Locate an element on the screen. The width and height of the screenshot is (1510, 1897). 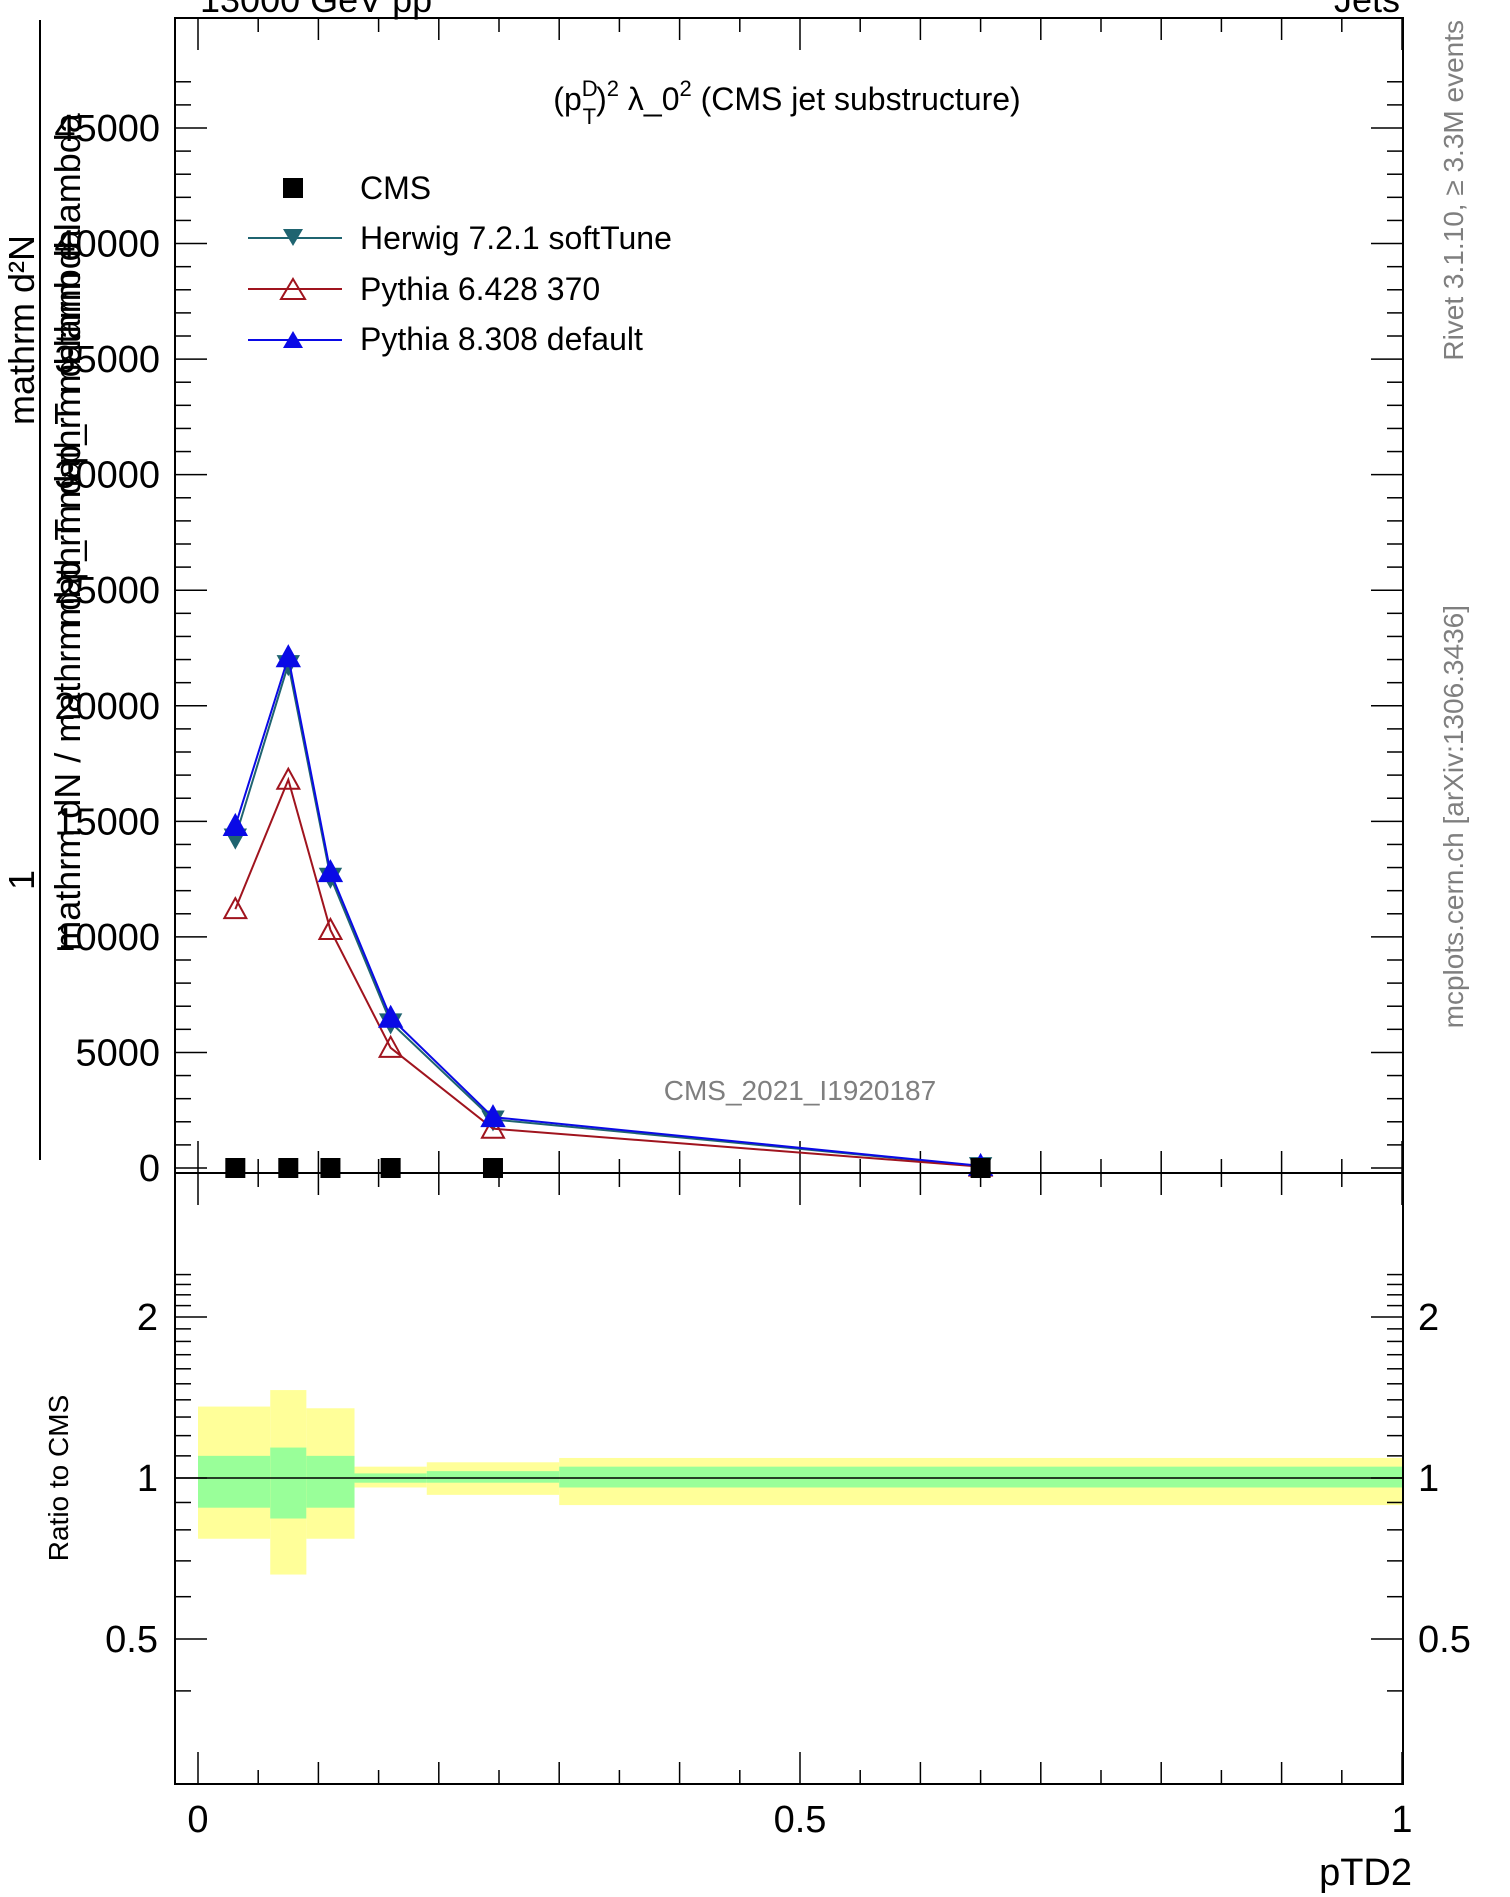
x-tick-labels: 0 0.5 1 is located at coordinates (799, 1820).